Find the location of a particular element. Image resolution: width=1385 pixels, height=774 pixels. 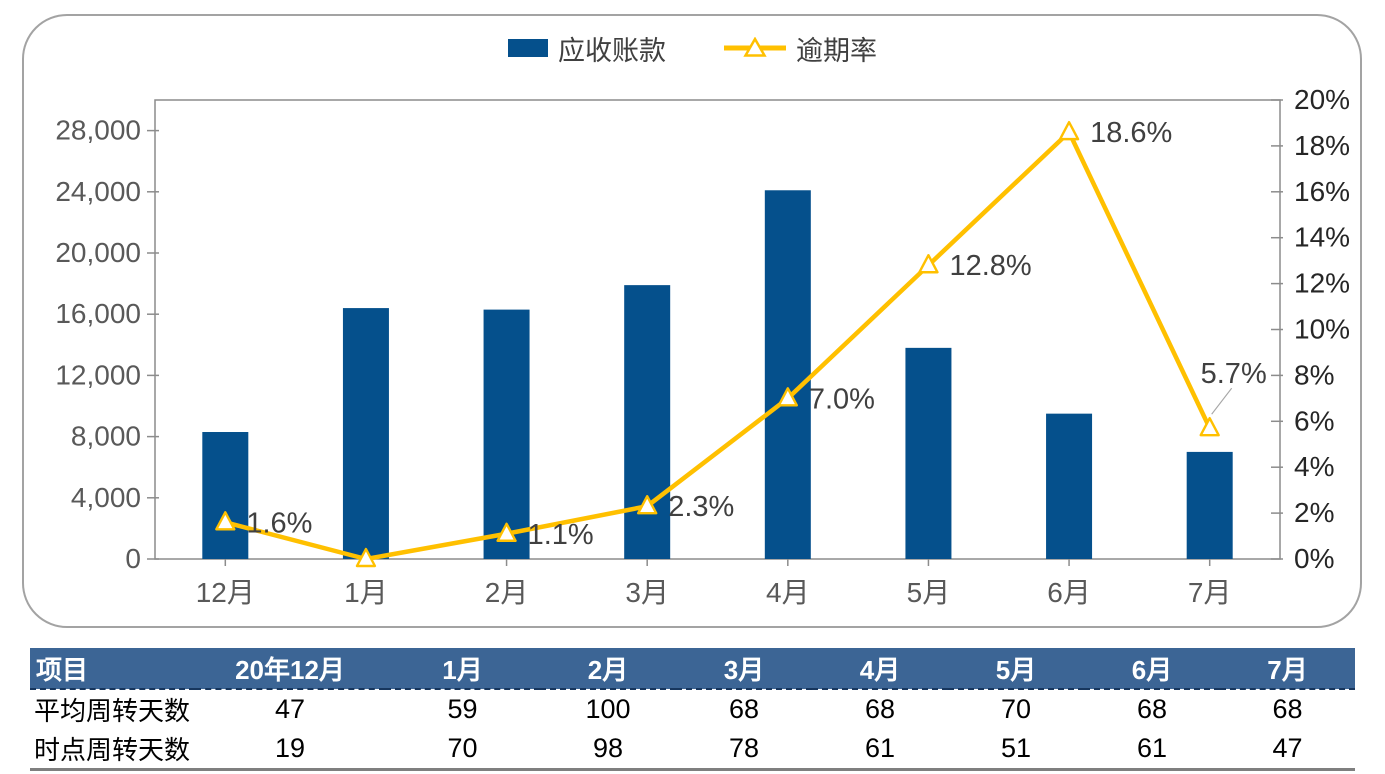

bar-4月 is located at coordinates (787, 374).